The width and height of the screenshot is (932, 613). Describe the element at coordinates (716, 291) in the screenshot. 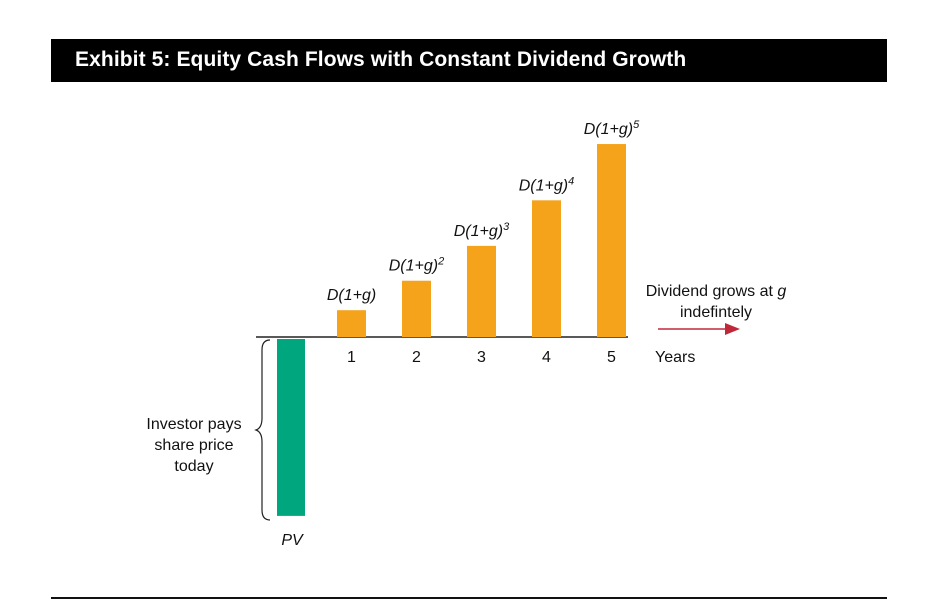

I see `growth-annotation-line1: Dividend grows at g` at that location.